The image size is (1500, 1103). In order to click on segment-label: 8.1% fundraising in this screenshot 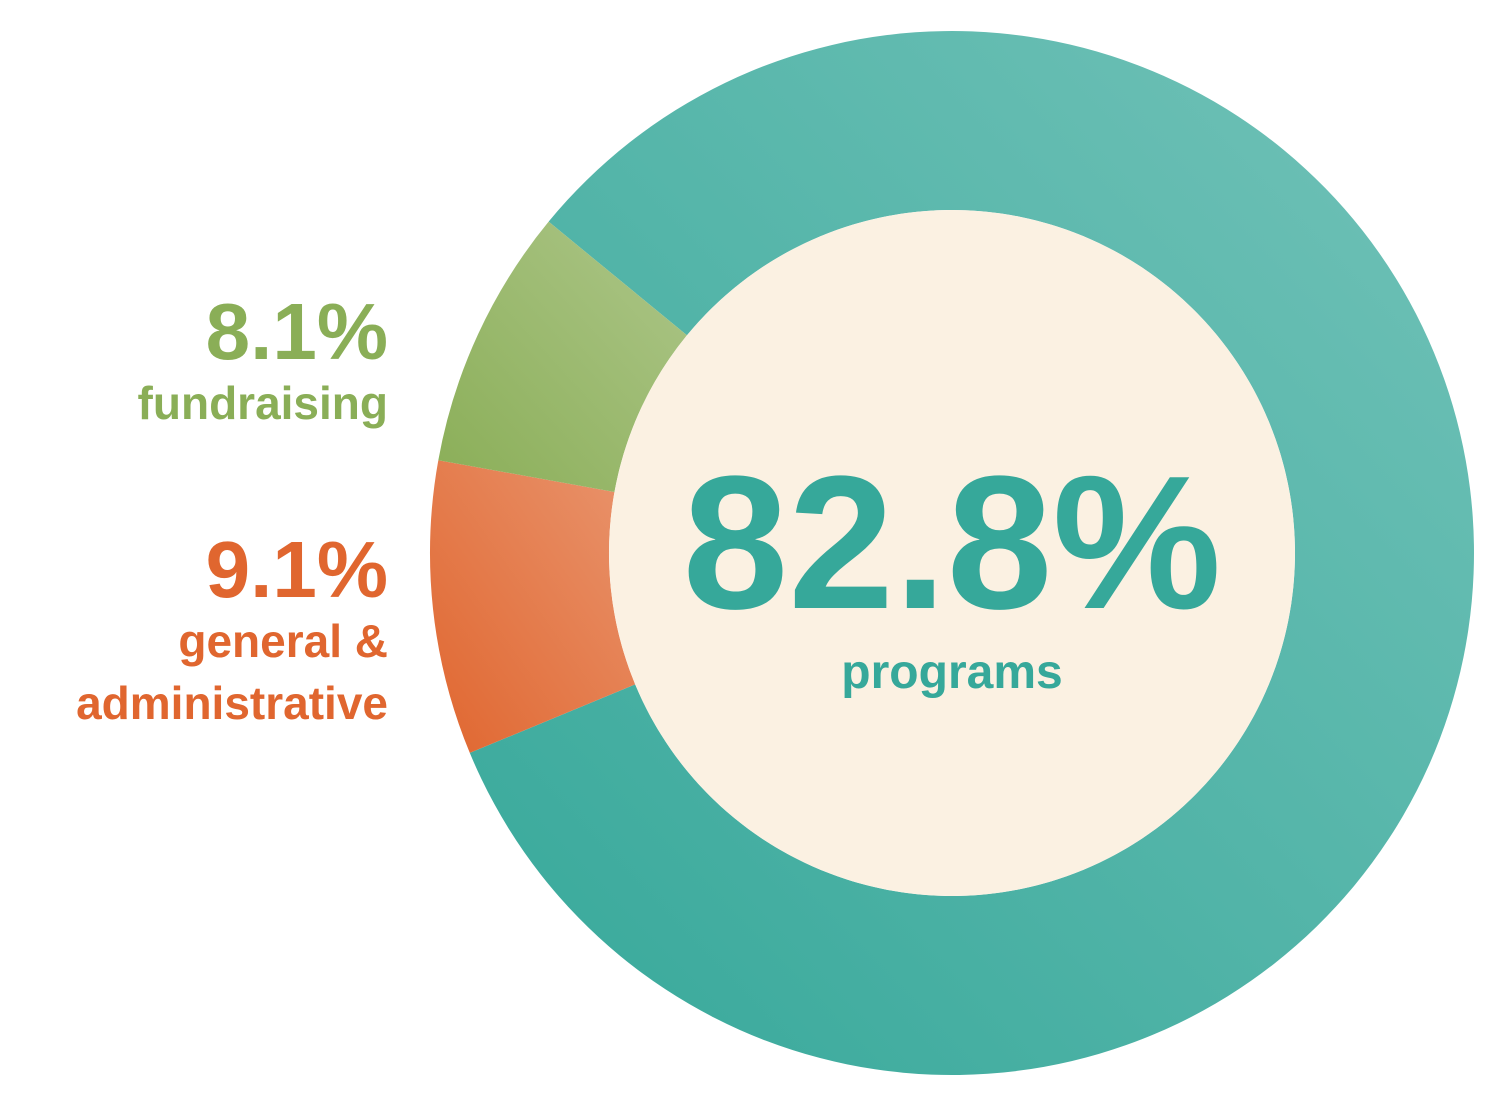, I will do `click(194, 363)`.